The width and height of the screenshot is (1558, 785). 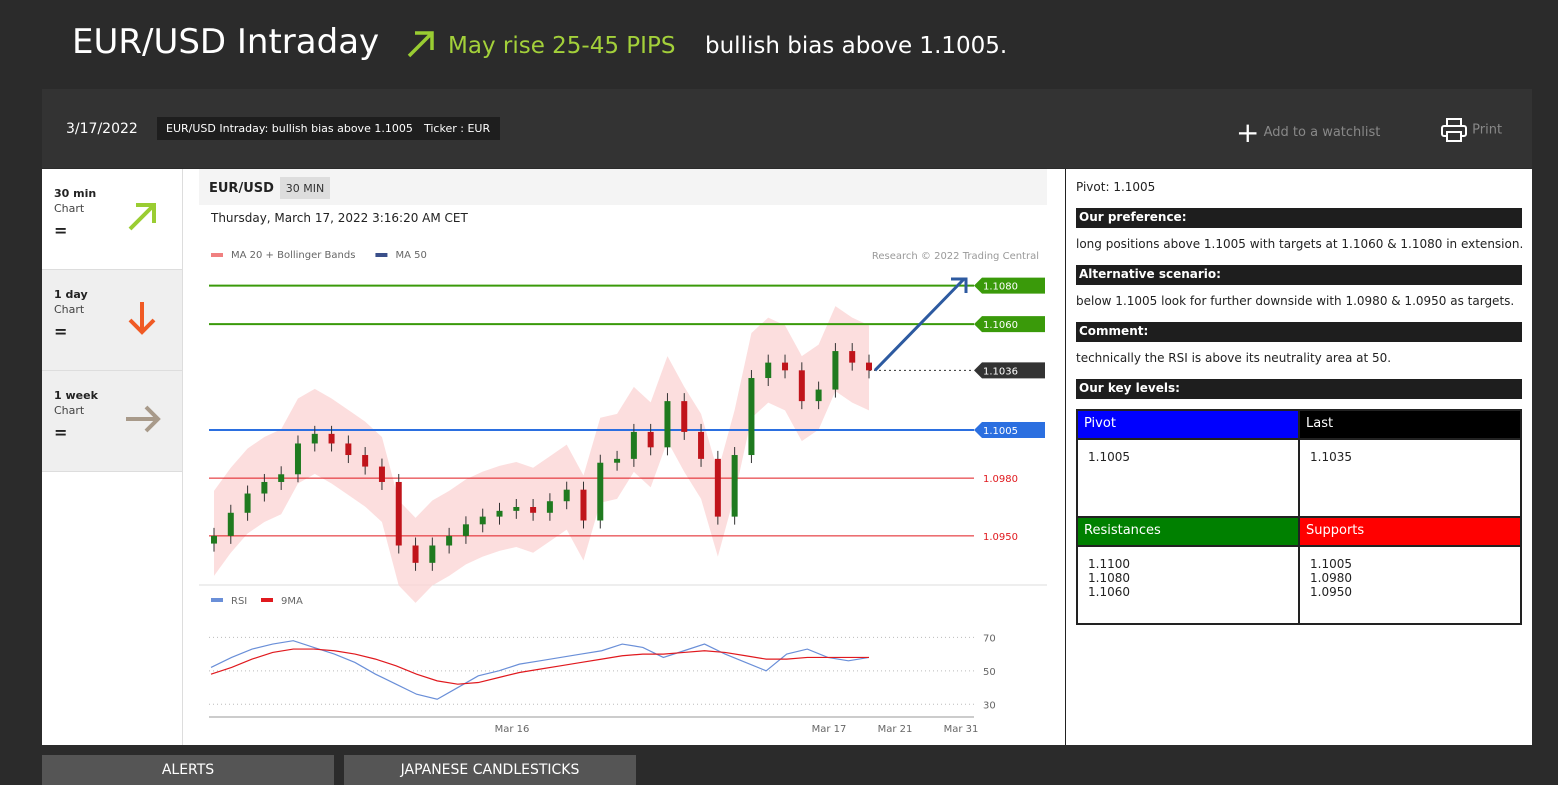 I want to click on tab: ALERTS, so click(x=188, y=770).